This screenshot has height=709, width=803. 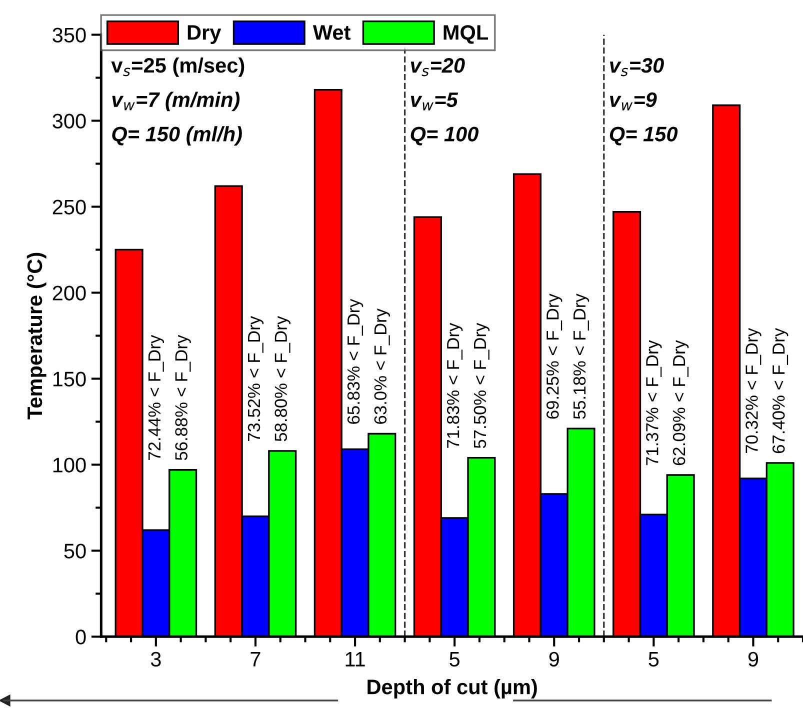 I want to click on y-tick-label: 0, so click(x=81, y=637).